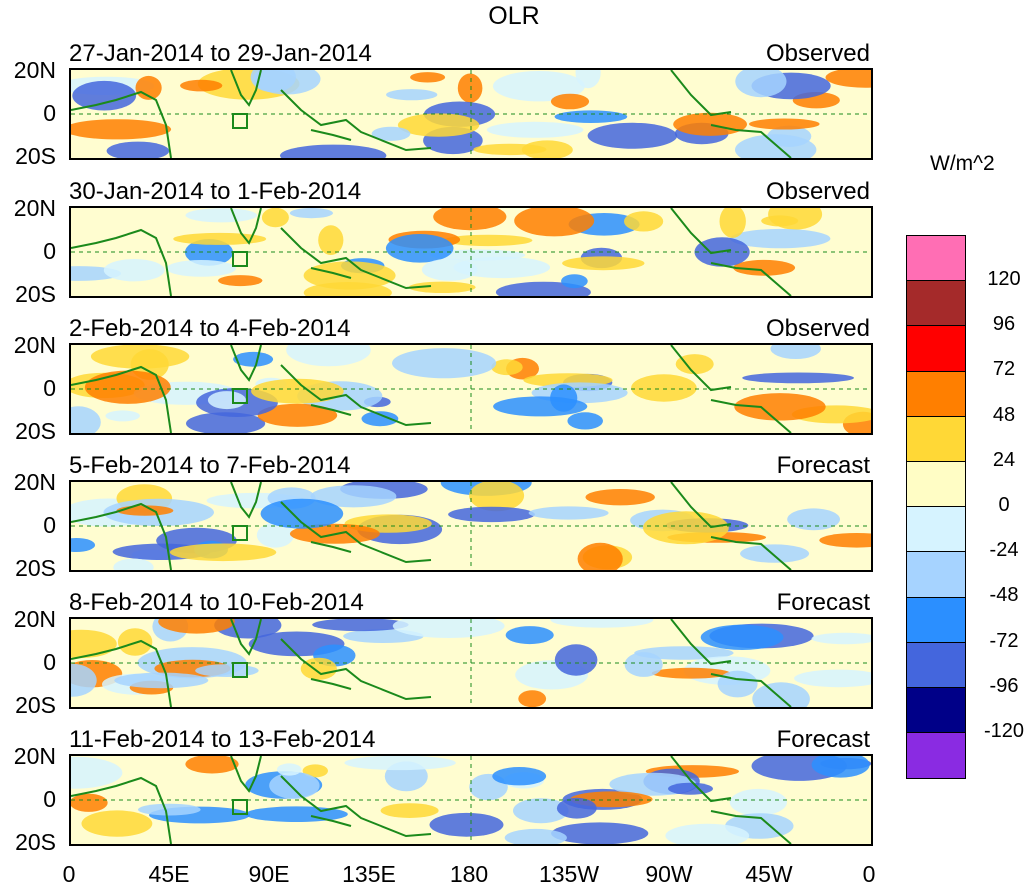 This screenshot has height=888, width=1028. I want to click on colorbar-label: -24, so click(1004, 550).